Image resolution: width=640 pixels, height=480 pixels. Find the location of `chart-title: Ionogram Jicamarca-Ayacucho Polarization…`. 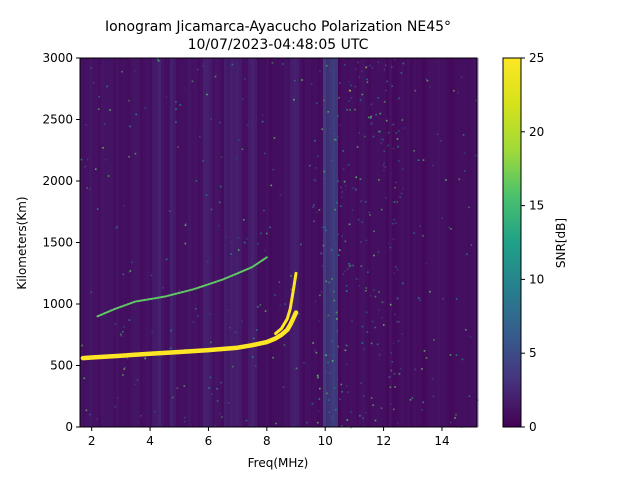

chart-title: Ionogram Jicamarca-Ayacucho Polarization… is located at coordinates (278, 27).